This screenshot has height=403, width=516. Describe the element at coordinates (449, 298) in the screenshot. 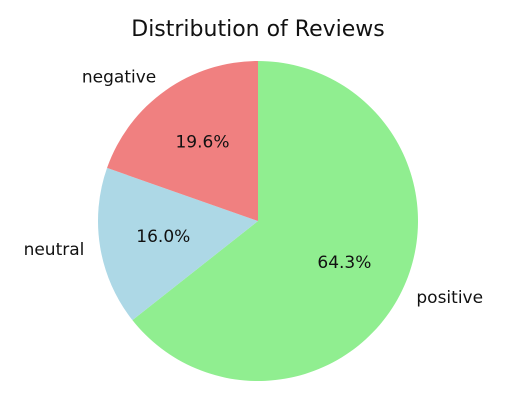

I see `pie-label-positive: positive` at that location.